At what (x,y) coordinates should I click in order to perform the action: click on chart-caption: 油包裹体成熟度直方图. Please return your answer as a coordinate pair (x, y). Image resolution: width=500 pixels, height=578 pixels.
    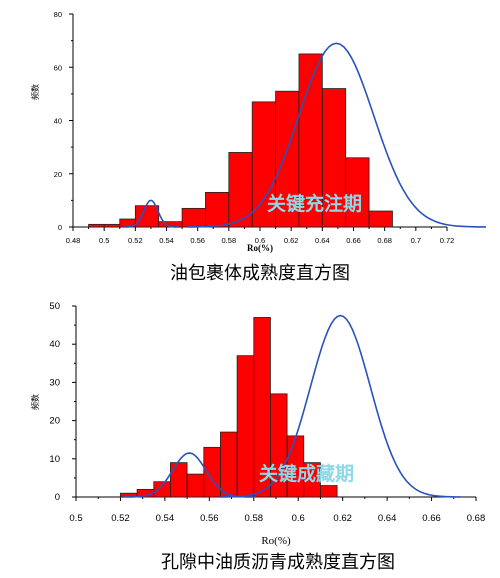
    Looking at the image, I should click on (260, 273).